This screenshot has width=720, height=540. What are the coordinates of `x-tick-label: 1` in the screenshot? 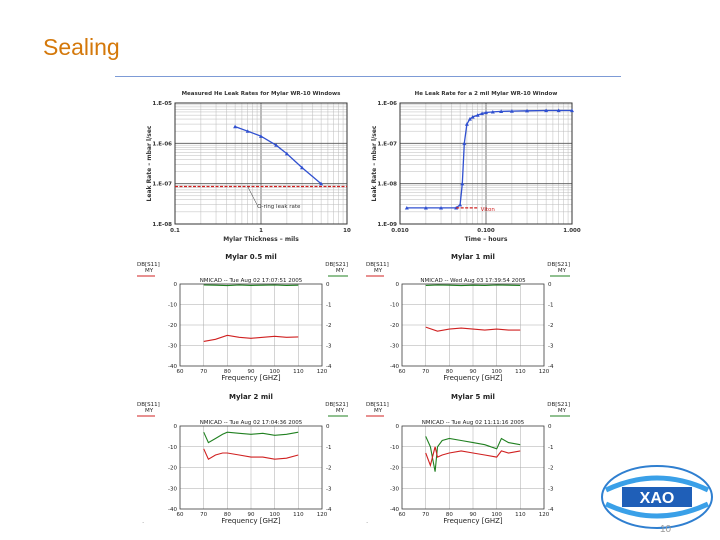 It's located at (261, 231).